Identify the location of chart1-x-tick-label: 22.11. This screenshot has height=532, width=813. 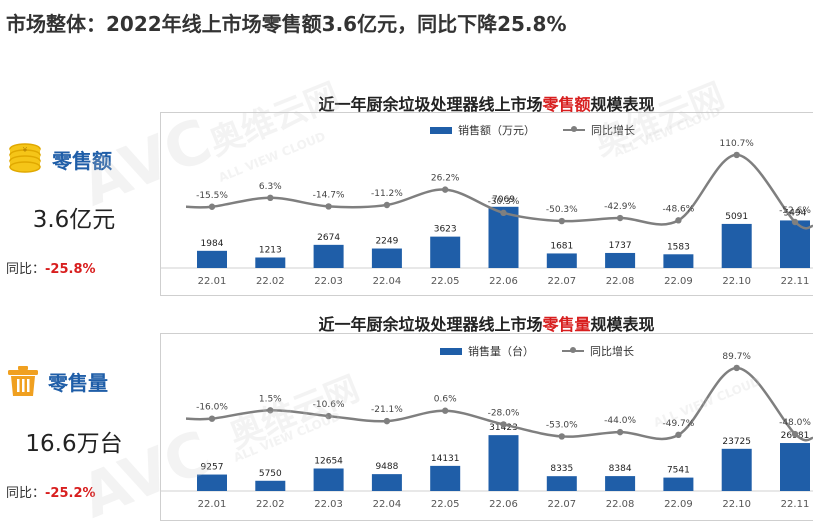
(795, 281).